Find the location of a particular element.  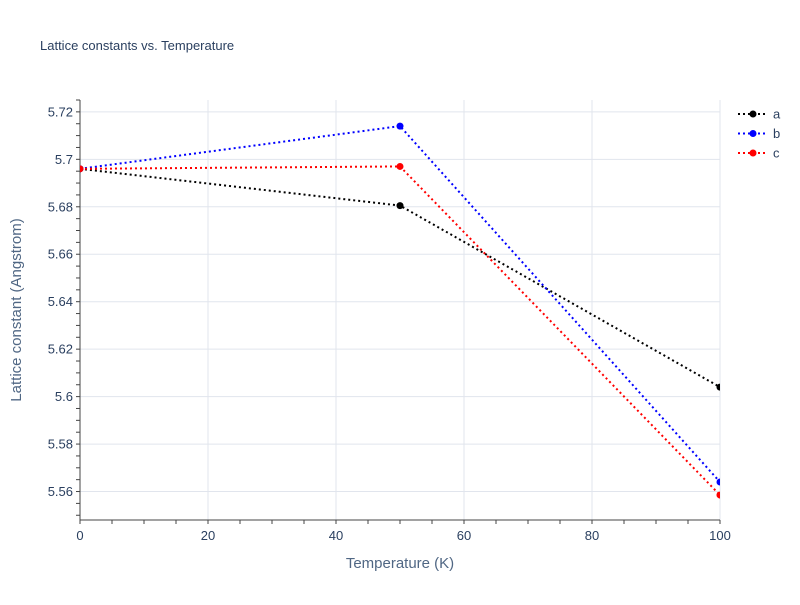

chart-title: Lattice constants vs. Temperature is located at coordinates (137, 45).